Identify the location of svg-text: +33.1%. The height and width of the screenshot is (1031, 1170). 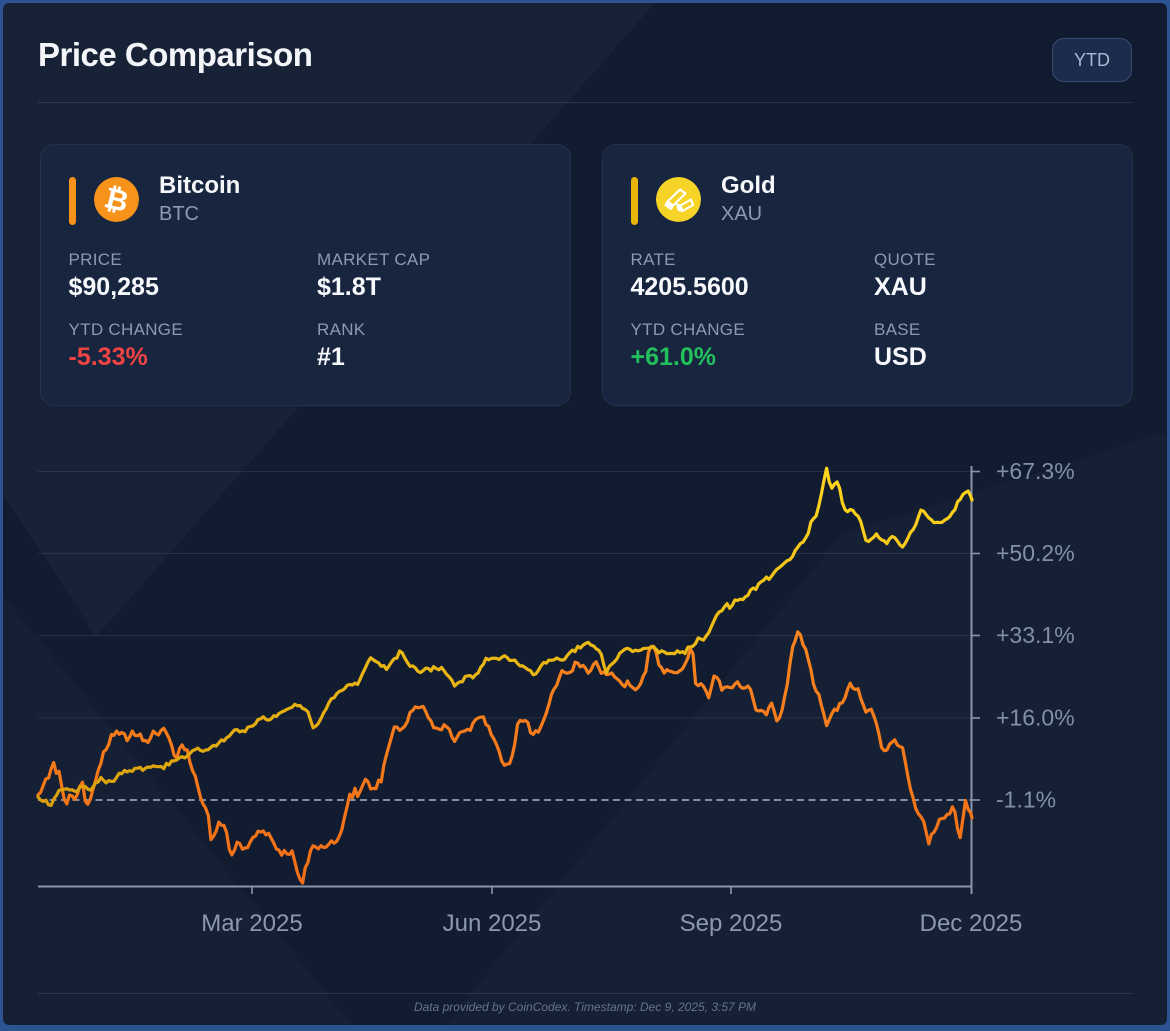
(1035, 635).